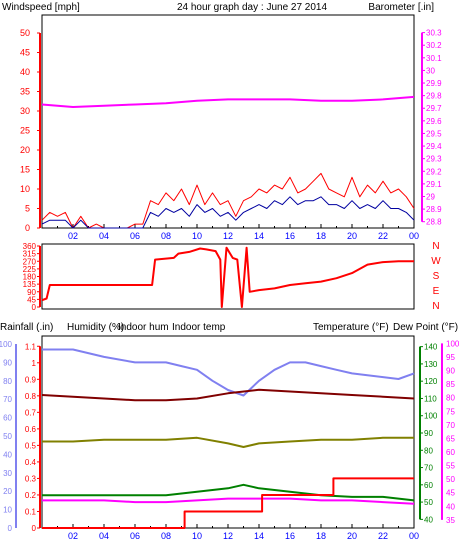 The image size is (469, 555). I want to click on barometer-tick-label: 28.8, so click(434, 222).